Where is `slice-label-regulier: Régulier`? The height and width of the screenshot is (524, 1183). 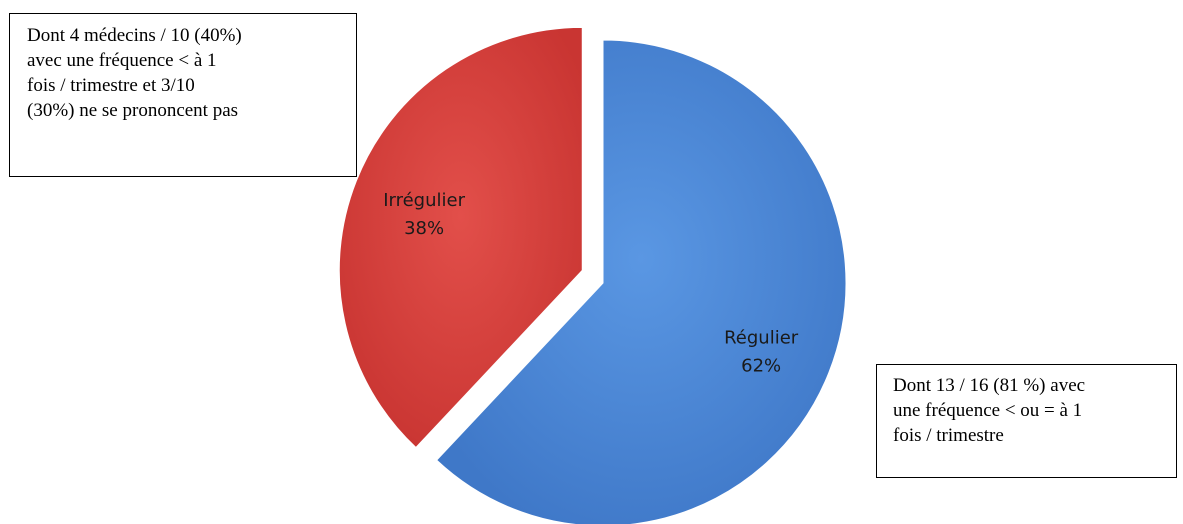
slice-label-regulier: Régulier is located at coordinates (761, 338).